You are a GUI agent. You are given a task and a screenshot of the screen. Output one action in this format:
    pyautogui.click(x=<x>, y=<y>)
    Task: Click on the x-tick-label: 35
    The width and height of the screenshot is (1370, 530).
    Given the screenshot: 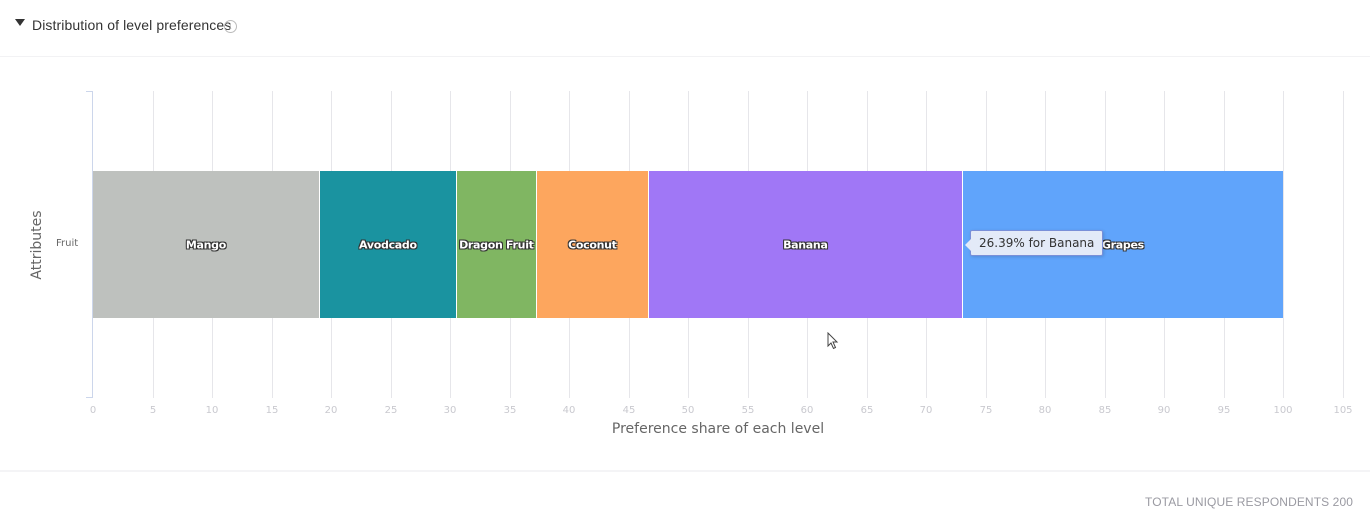 What is the action you would take?
    pyautogui.click(x=510, y=410)
    